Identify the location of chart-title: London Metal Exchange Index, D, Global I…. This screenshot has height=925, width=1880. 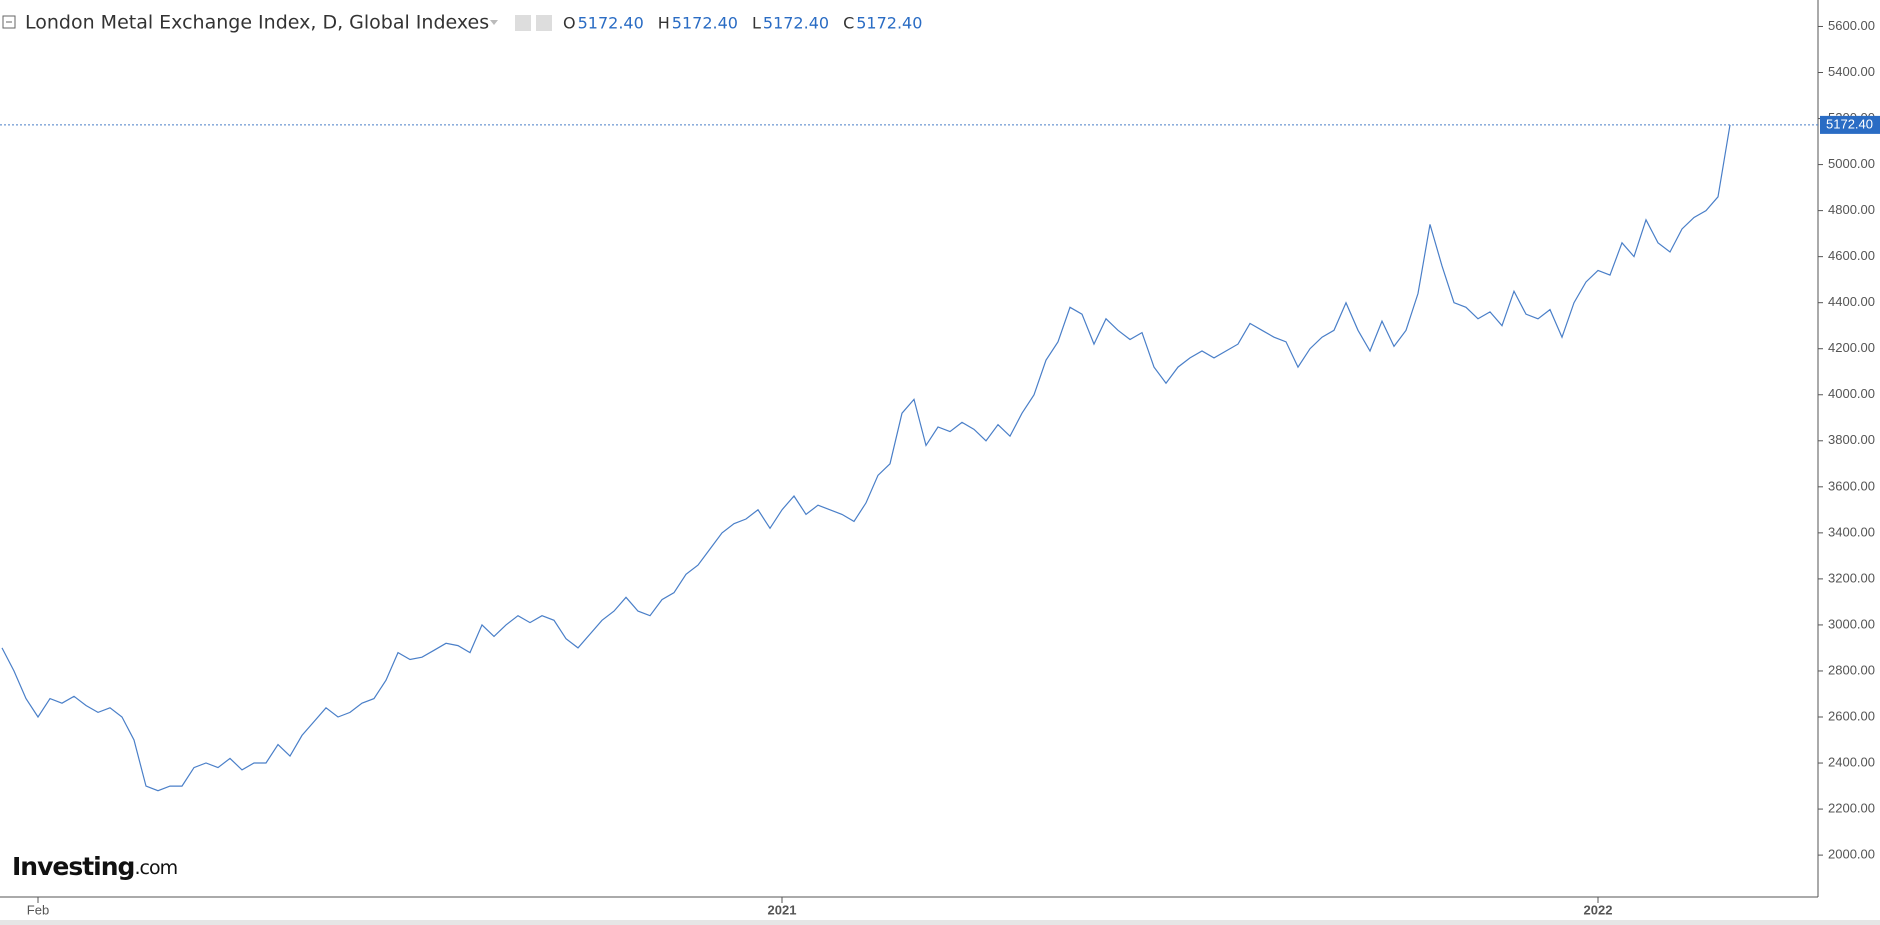
(257, 23).